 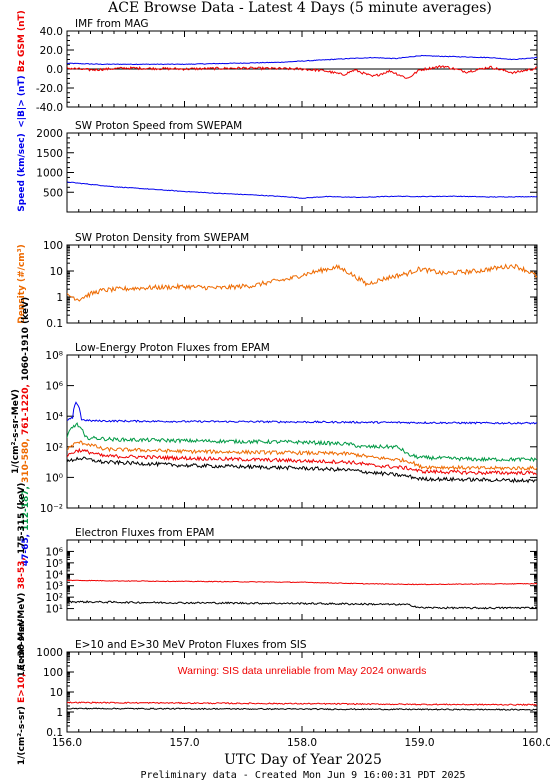 What do you see at coordinates (303, 760) in the screenshot?
I see `x-axis-label: UTC Day of Year 2025` at bounding box center [303, 760].